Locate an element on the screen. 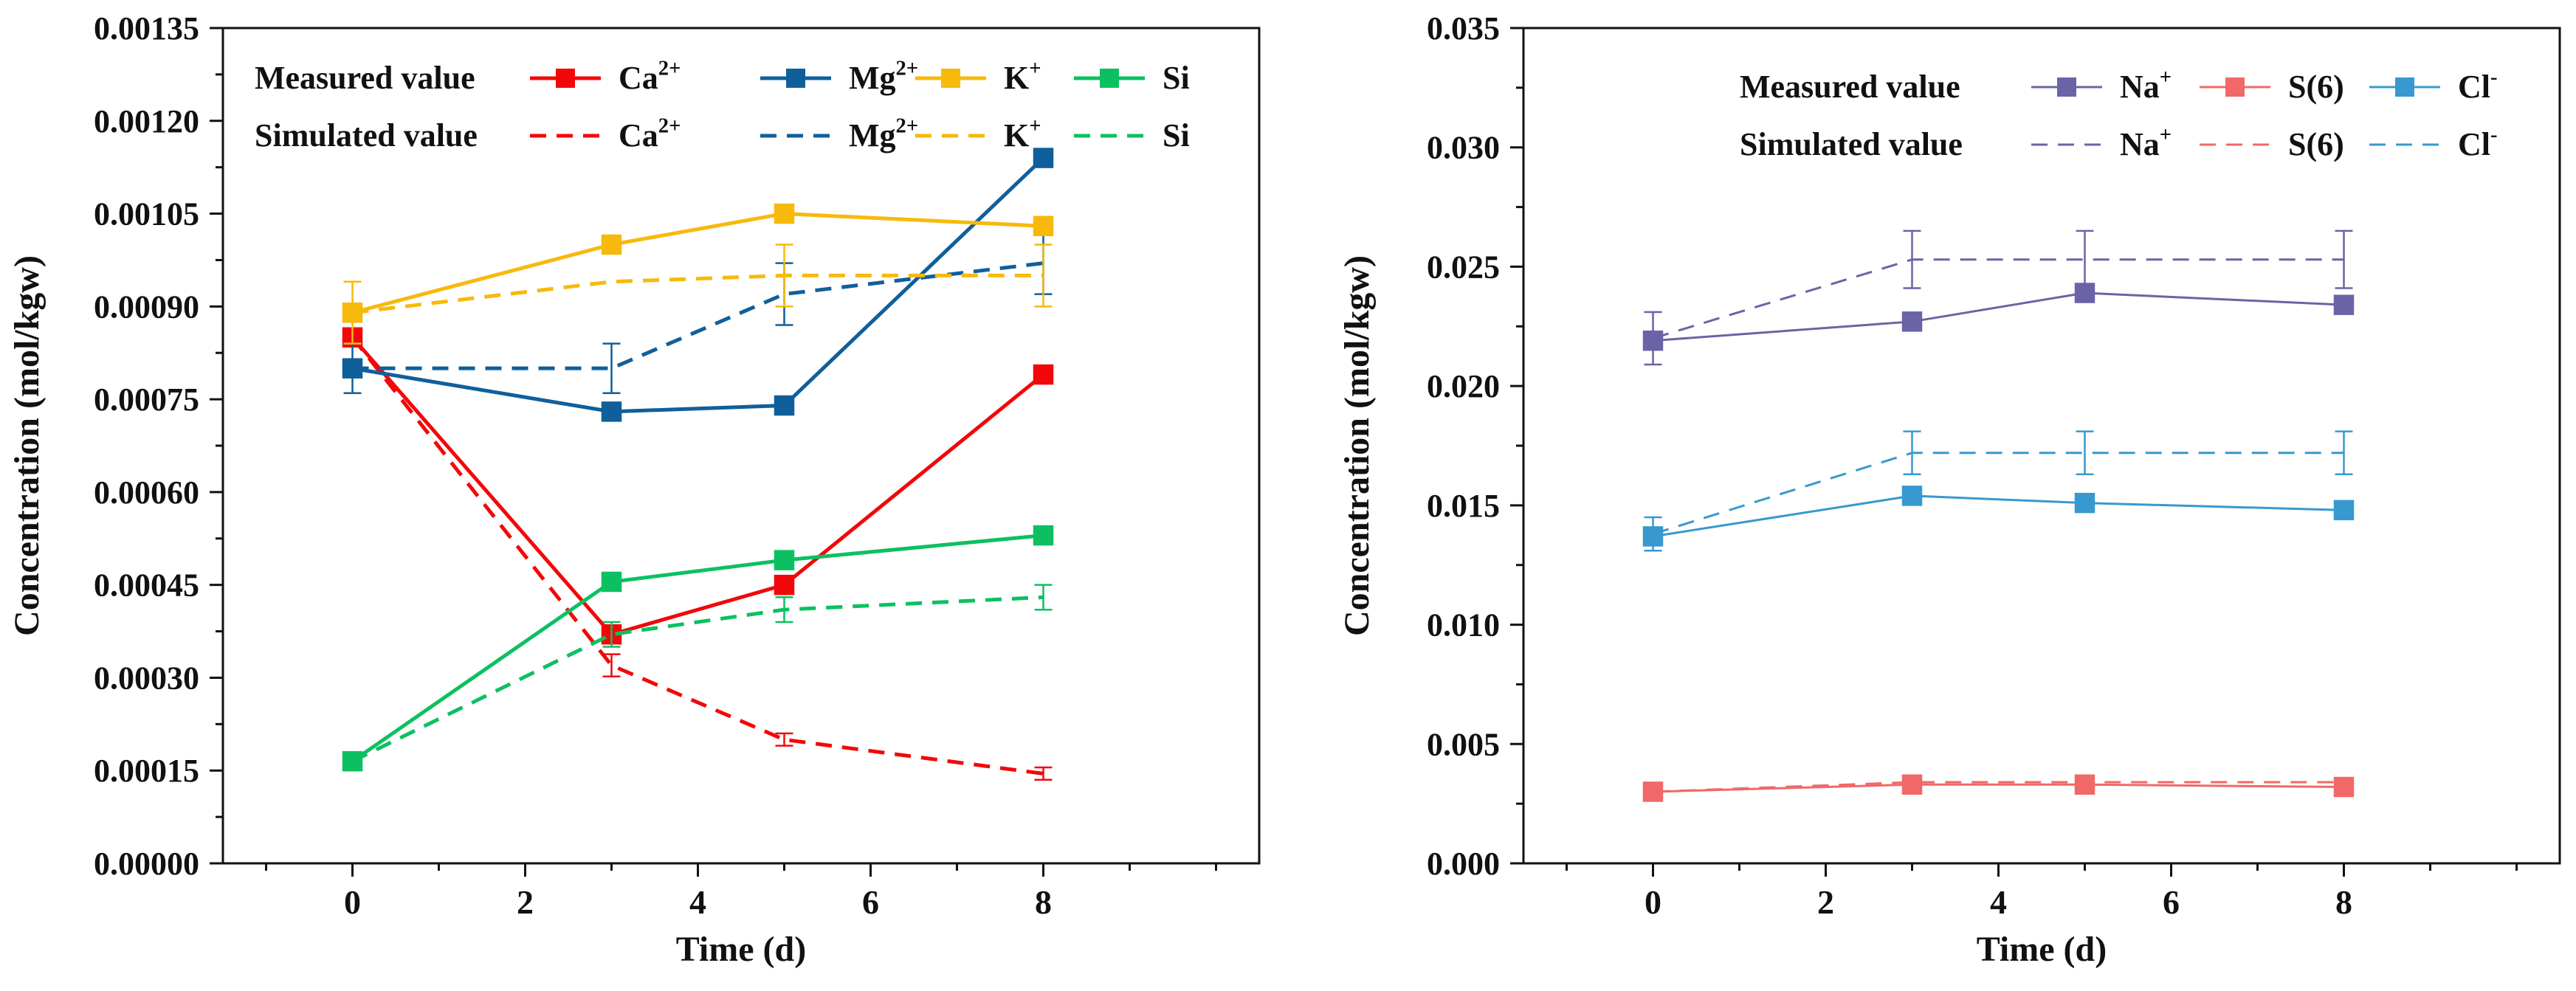  y-tick-label: 0.00135 is located at coordinates (146, 28).